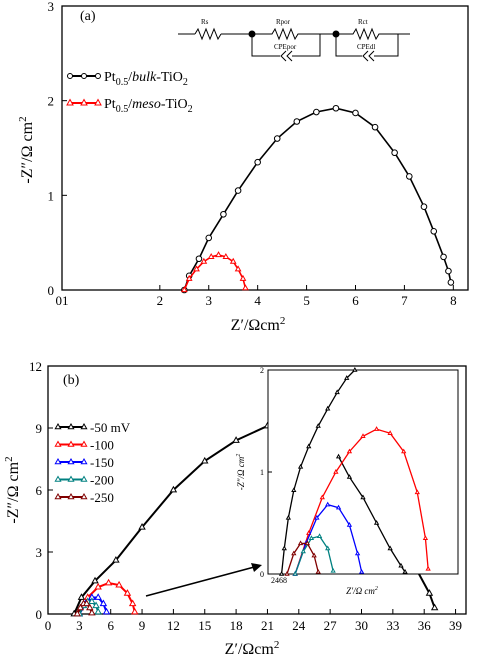 The image size is (492, 662). Describe the element at coordinates (51, 101) in the screenshot. I see `y-tick-label: 2` at that location.